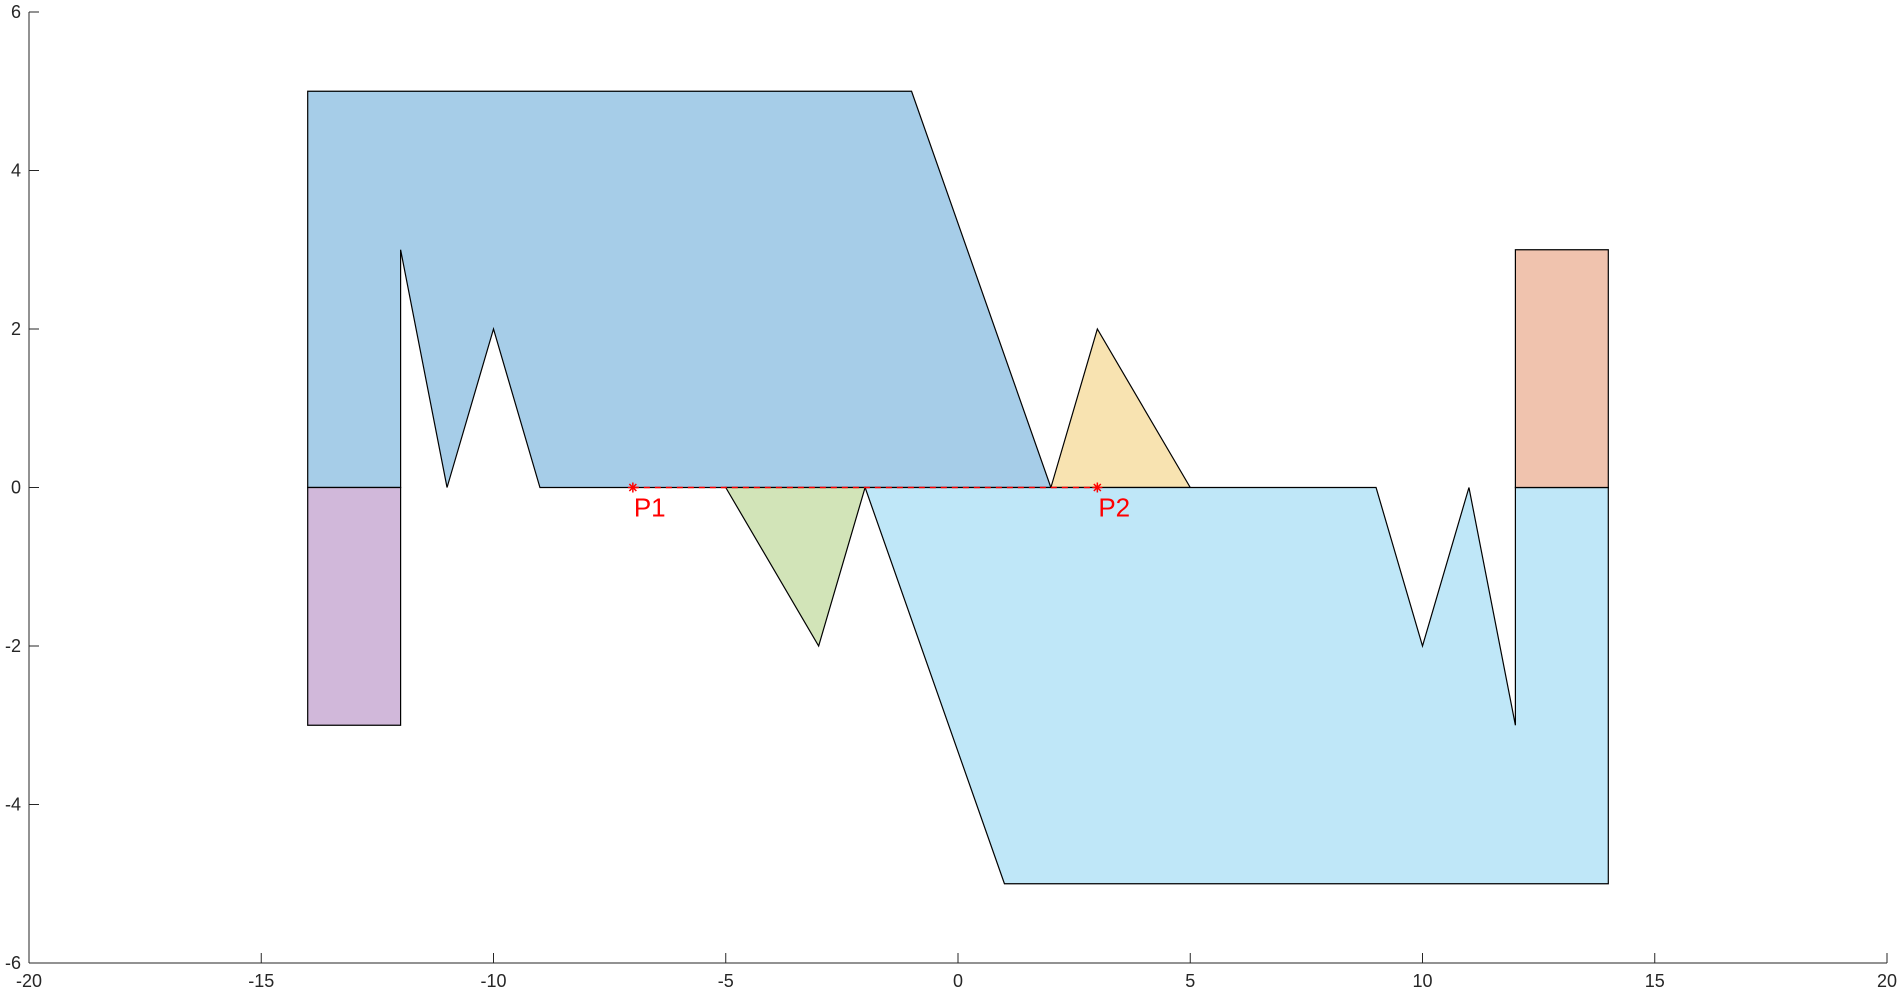  Describe the element at coordinates (1422, 981) in the screenshot. I see `x-tick-label: 10` at that location.